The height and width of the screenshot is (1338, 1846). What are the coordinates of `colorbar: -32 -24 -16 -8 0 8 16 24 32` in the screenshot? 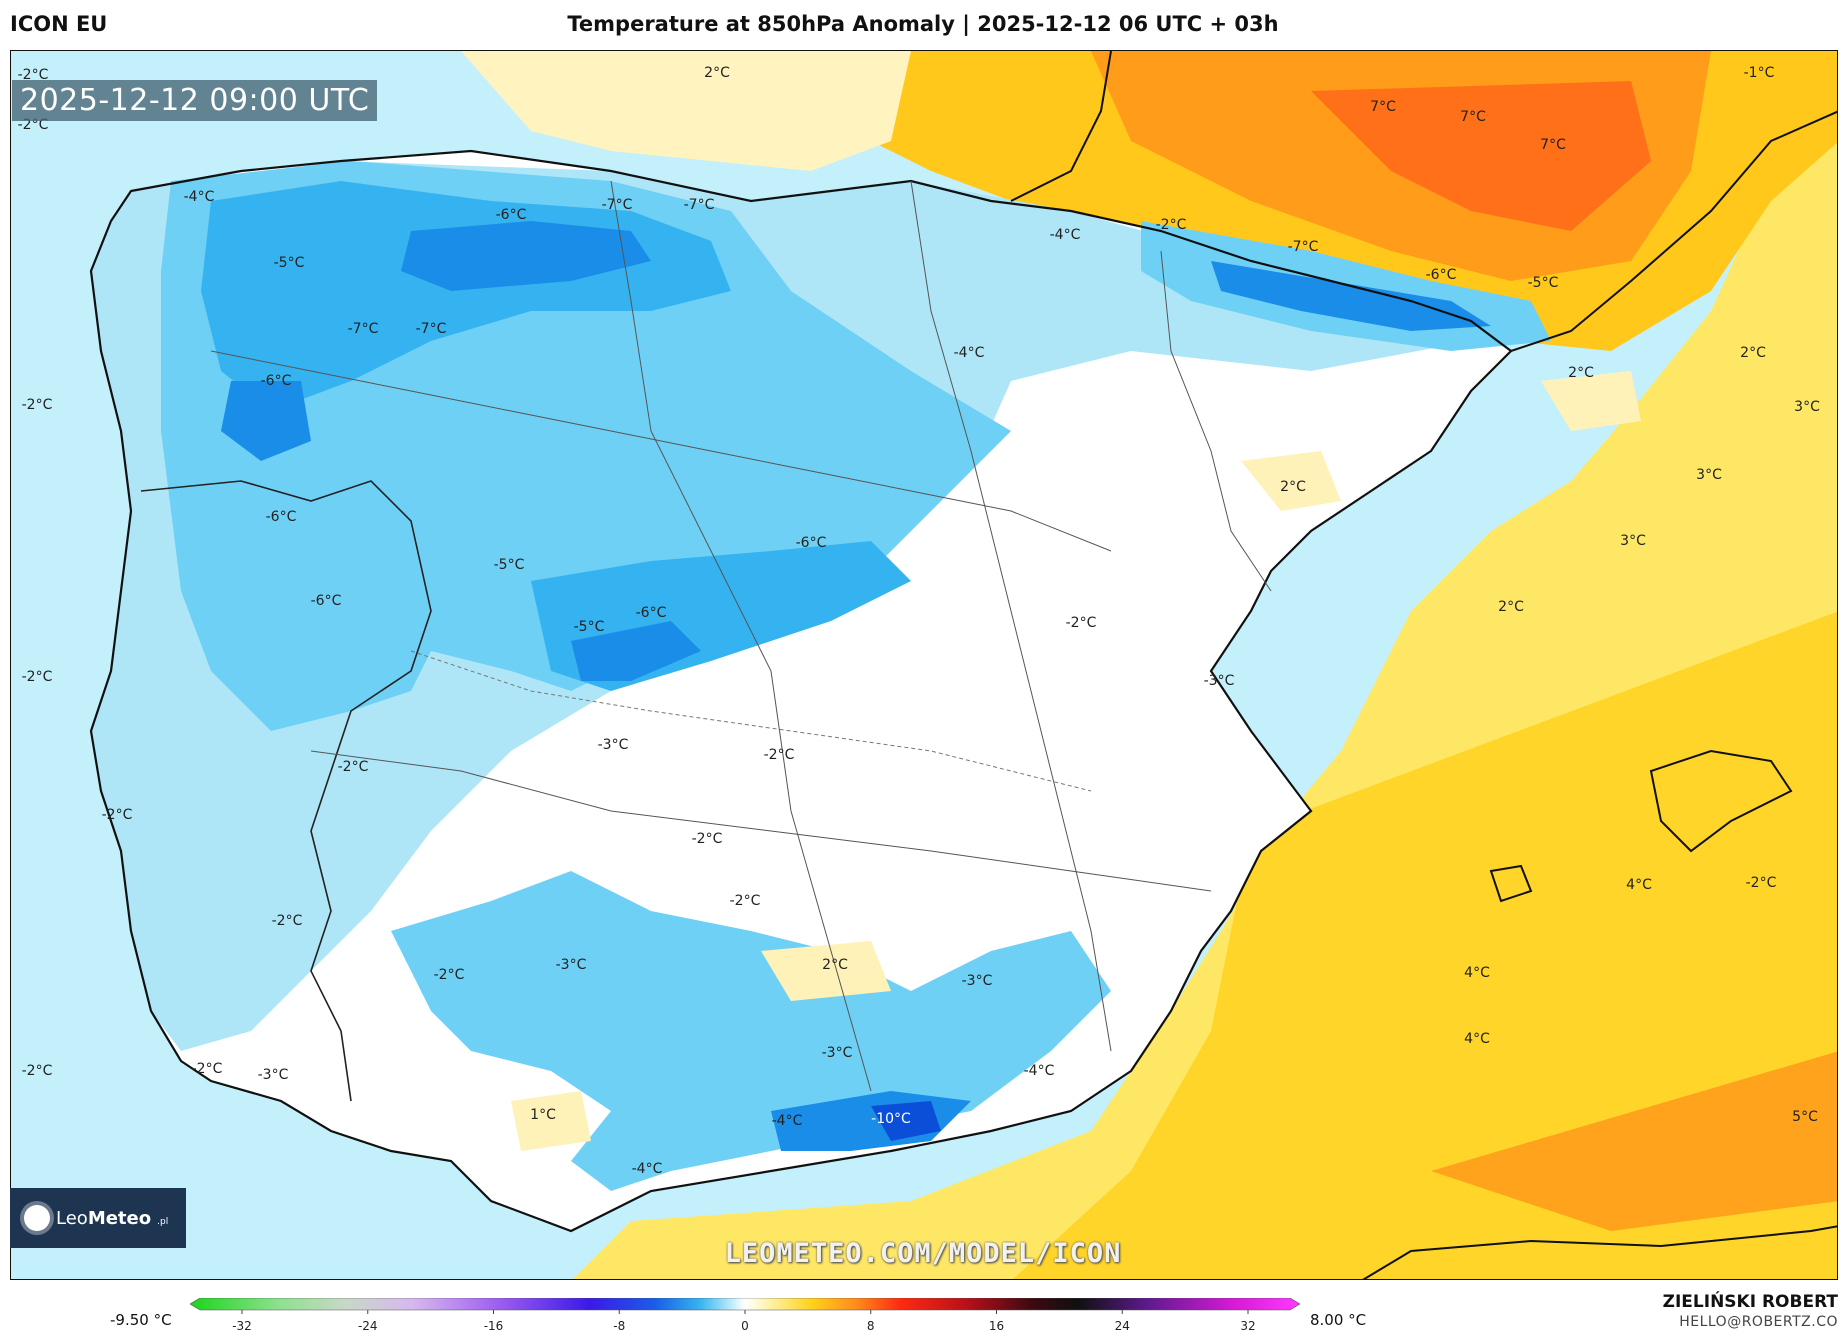 It's located at (745, 1315).